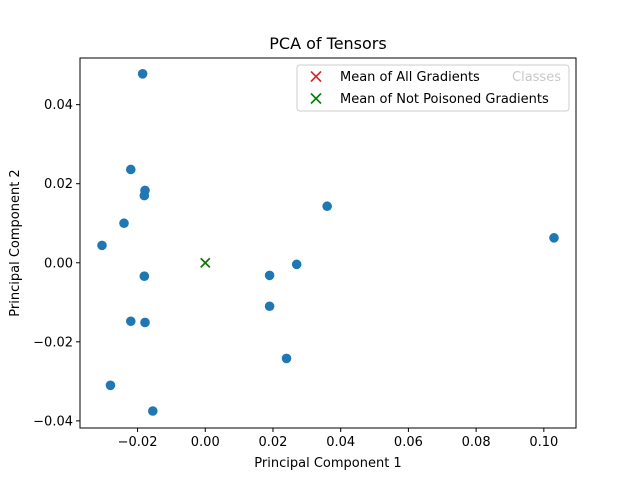 This screenshot has height=480, width=640. What do you see at coordinates (58, 184) in the screenshot?
I see `y-tick-label: 0.02` at bounding box center [58, 184].